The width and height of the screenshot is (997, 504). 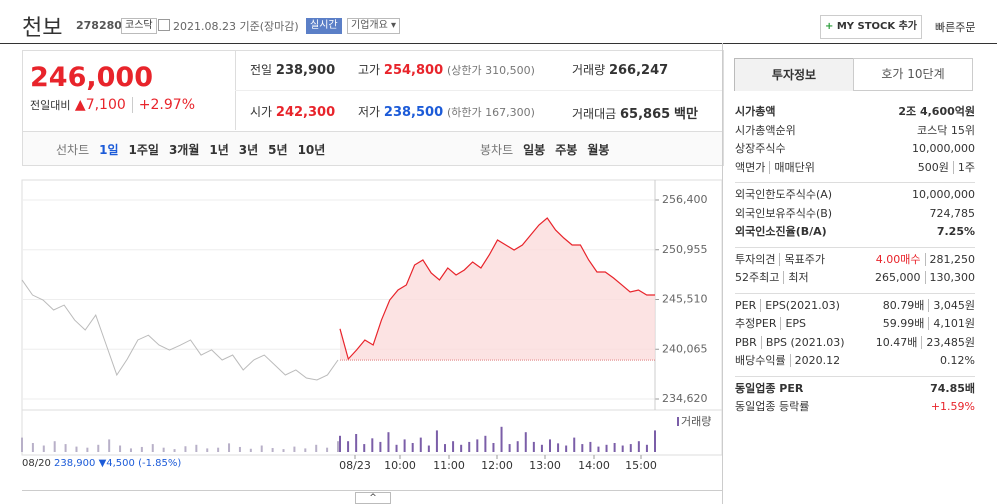 What do you see at coordinates (855, 214) in the screenshot?
I see `info-row: 외국인보유주식수(B) 724,785` at bounding box center [855, 214].